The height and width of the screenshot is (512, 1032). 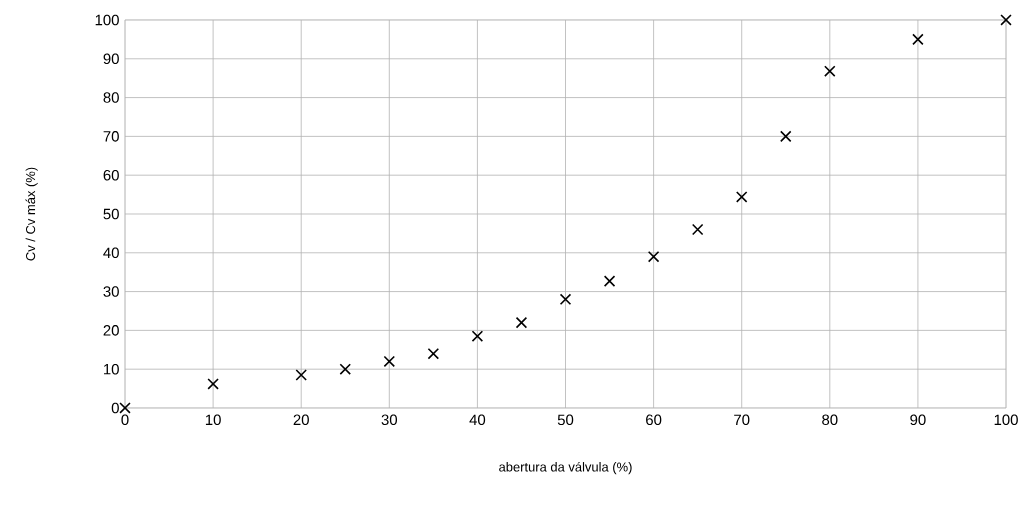 I want to click on x-tick-label: 0, so click(x=125, y=420).